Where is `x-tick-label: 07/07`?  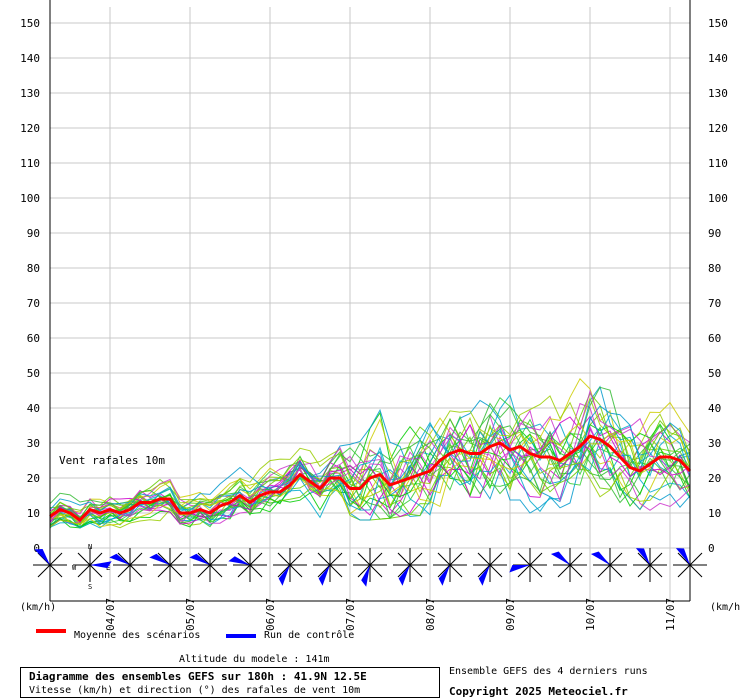 x-tick-label: 07/07 is located at coordinates (350, 614).